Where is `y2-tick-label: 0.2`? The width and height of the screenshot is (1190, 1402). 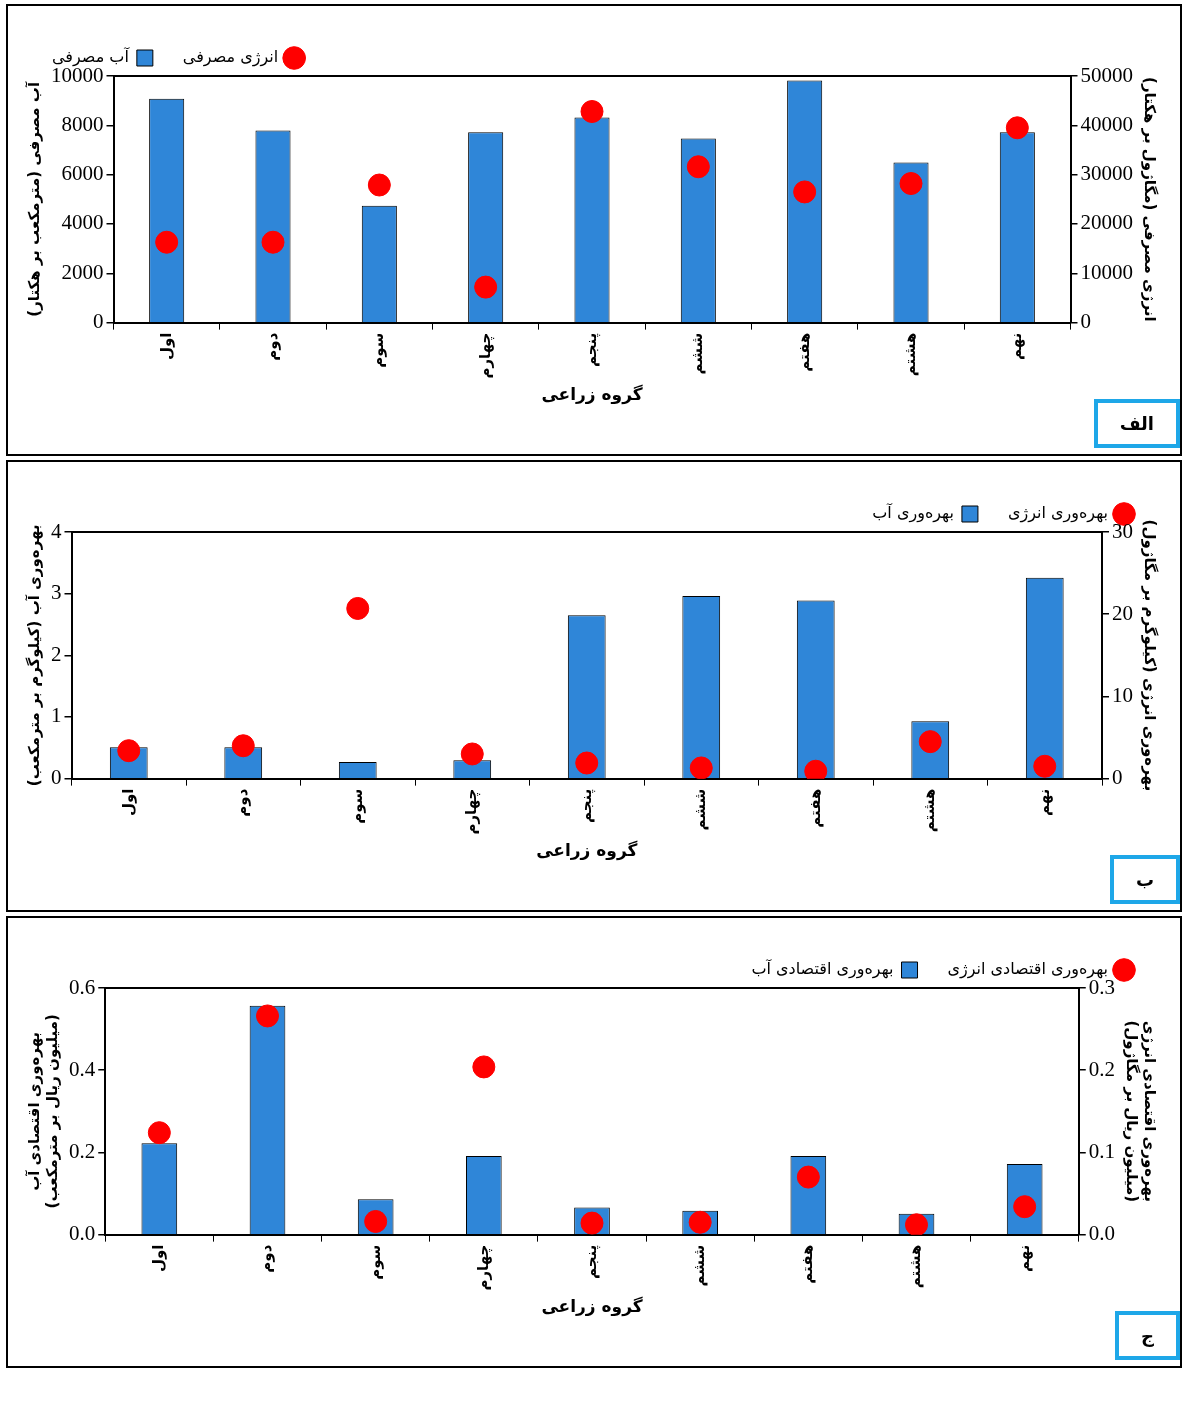
y2-tick-label: 0.2 is located at coordinates (1101, 1068).